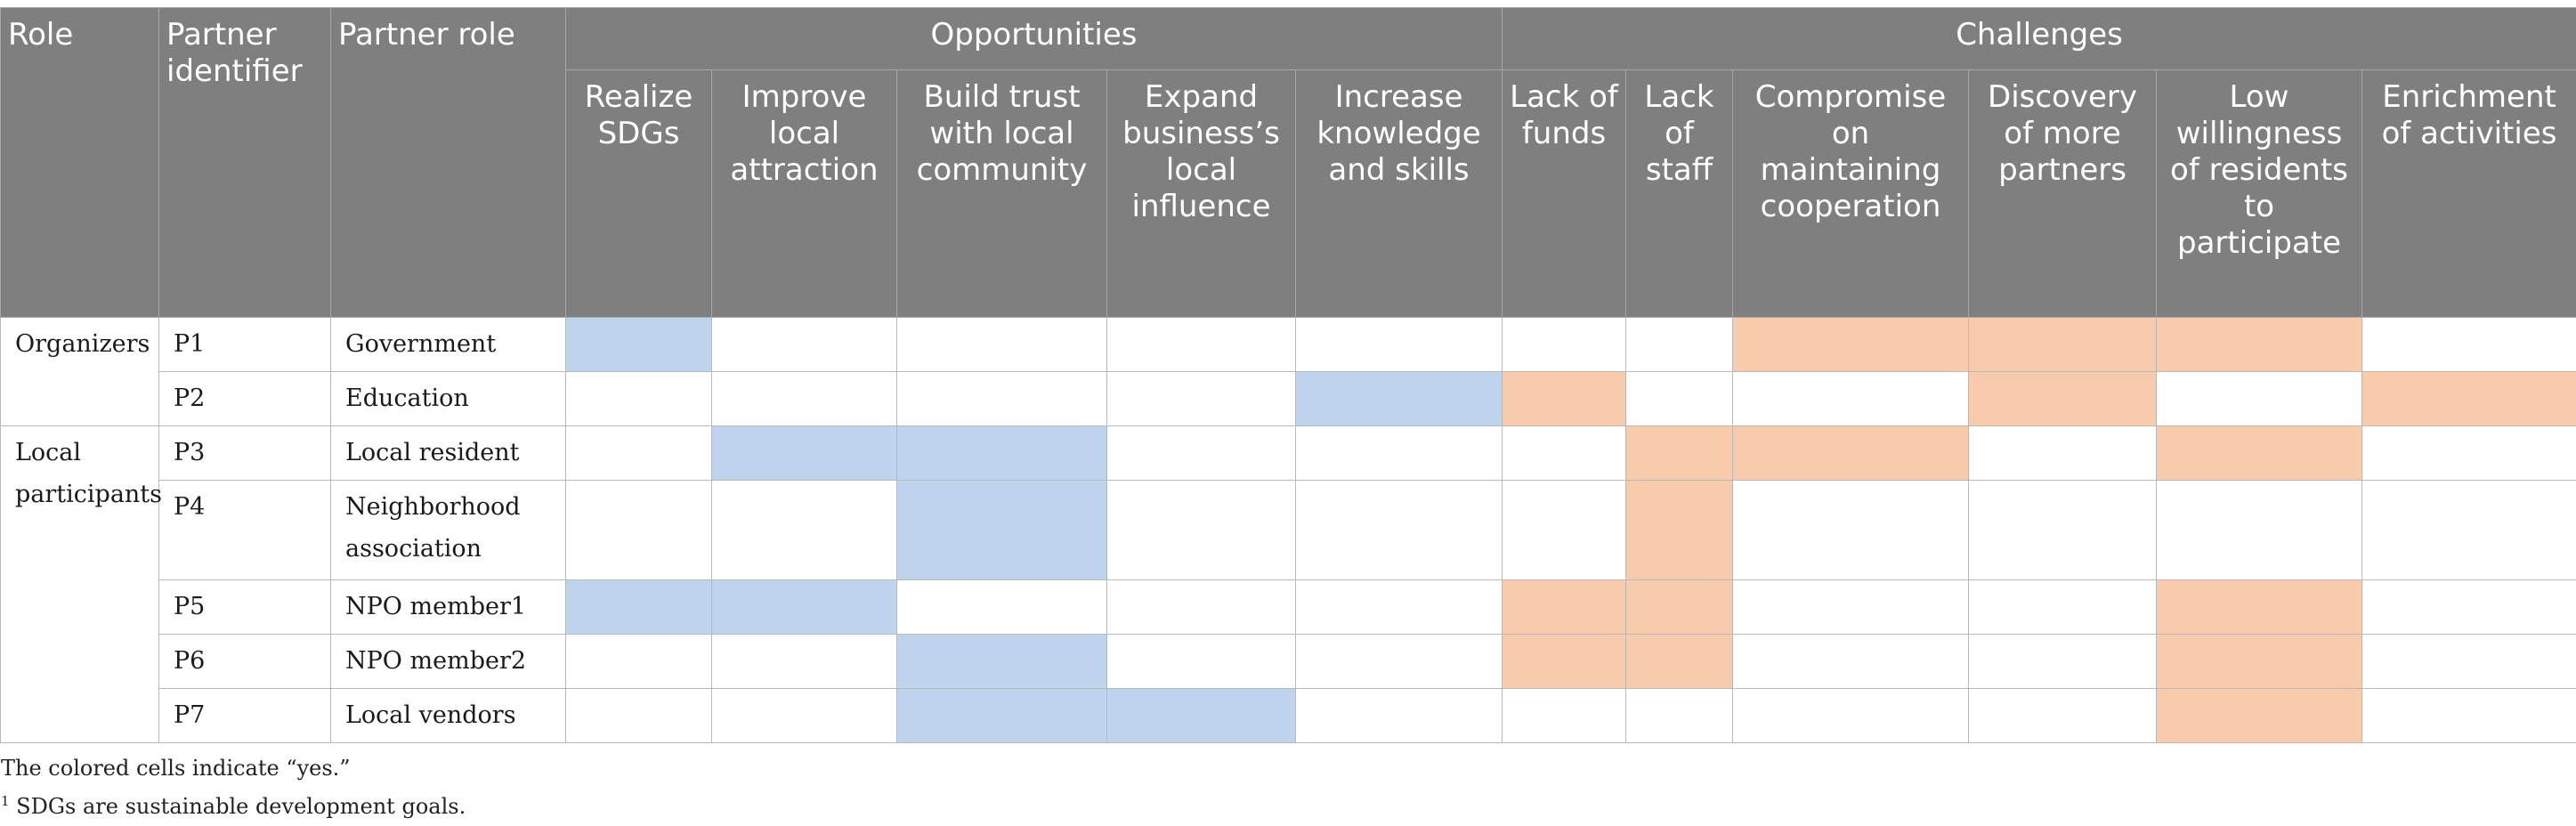 The width and height of the screenshot is (2576, 826). Describe the element at coordinates (245, 607) in the screenshot. I see `partner-id: P5` at that location.